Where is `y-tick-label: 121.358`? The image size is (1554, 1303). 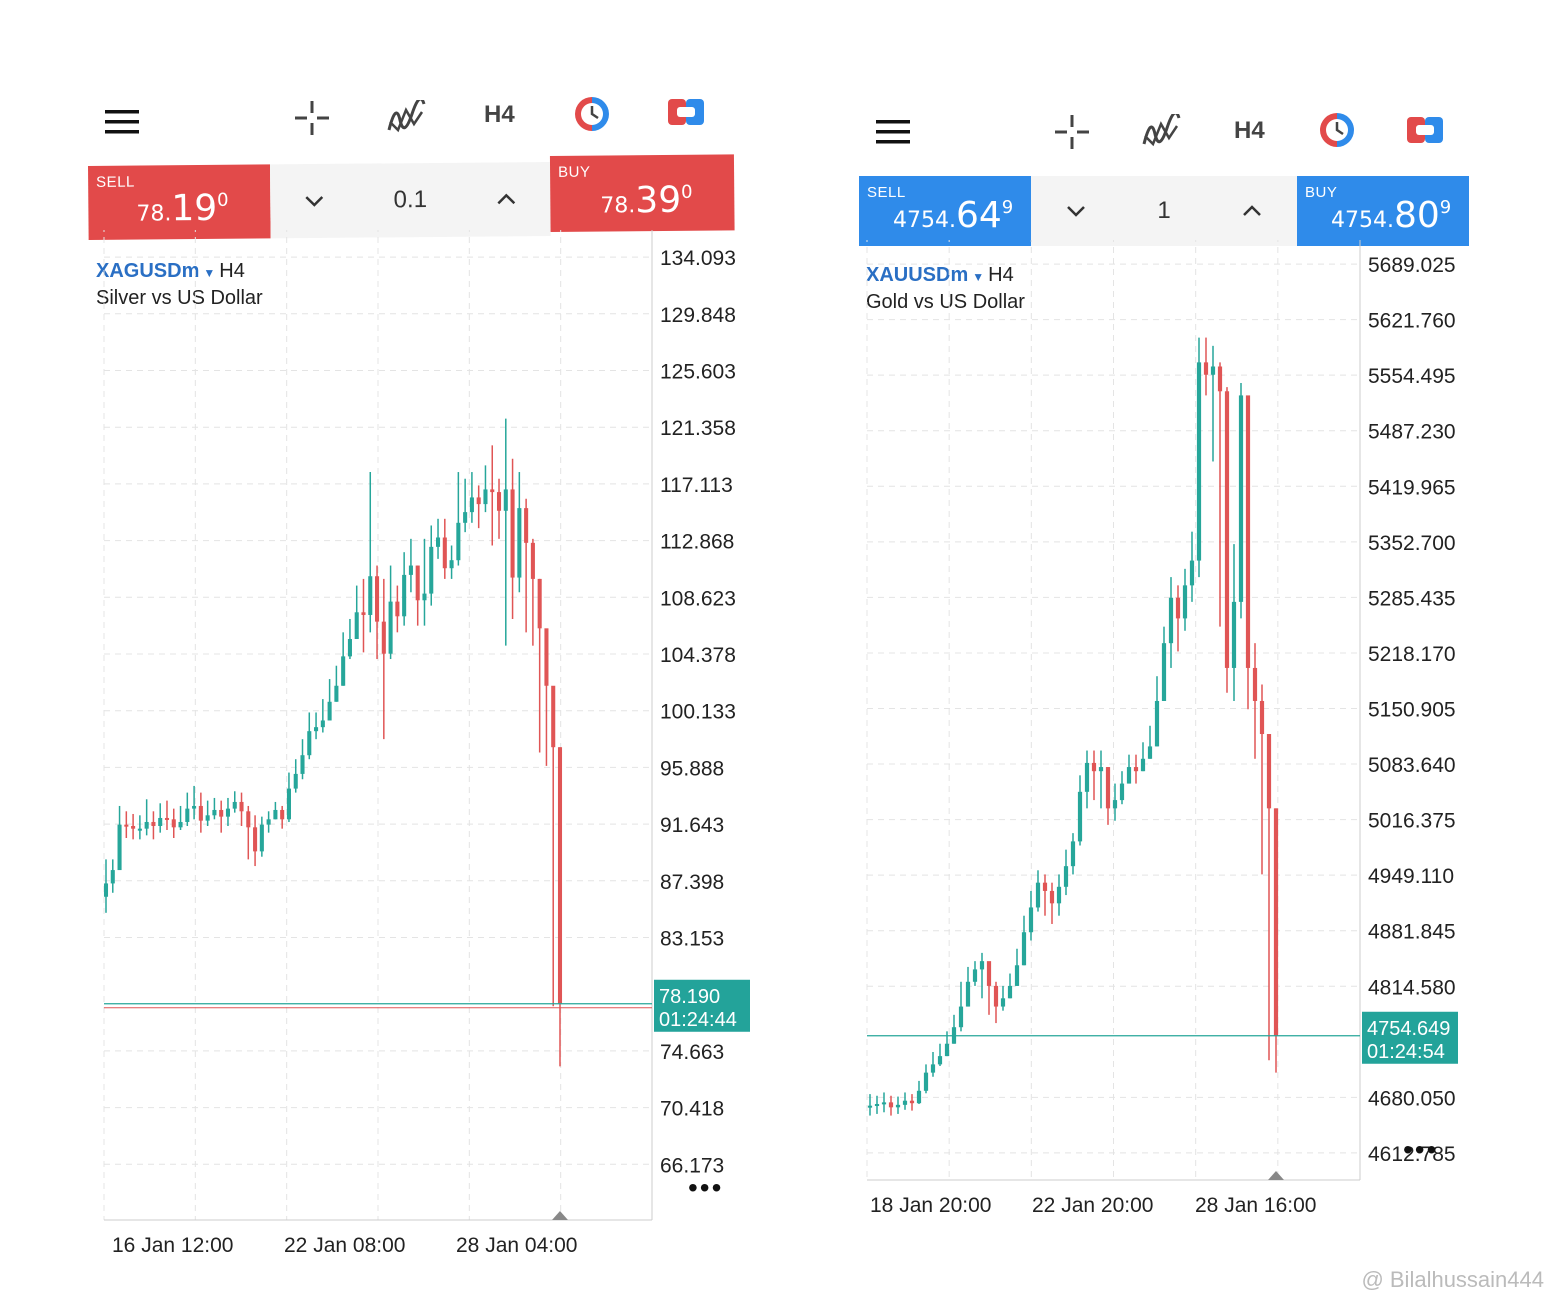 y-tick-label: 121.358 is located at coordinates (698, 428).